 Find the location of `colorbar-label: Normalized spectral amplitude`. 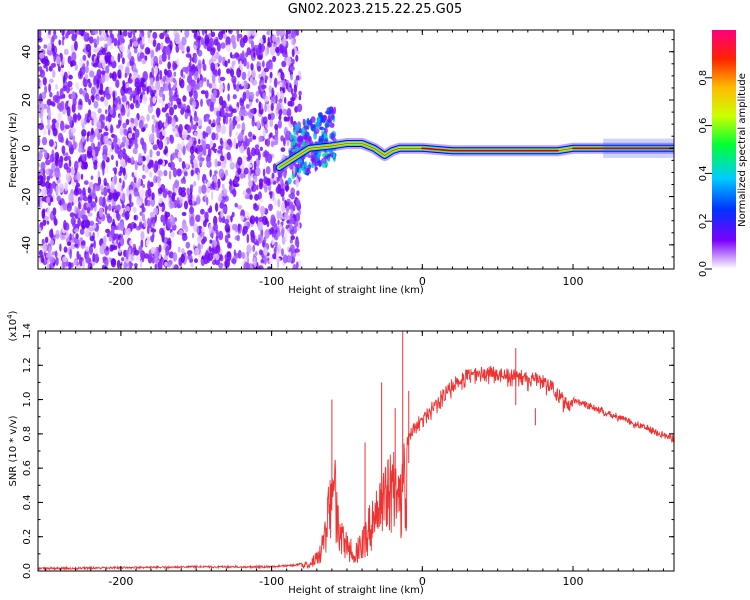

colorbar-label: Normalized spectral amplitude is located at coordinates (742, 150).